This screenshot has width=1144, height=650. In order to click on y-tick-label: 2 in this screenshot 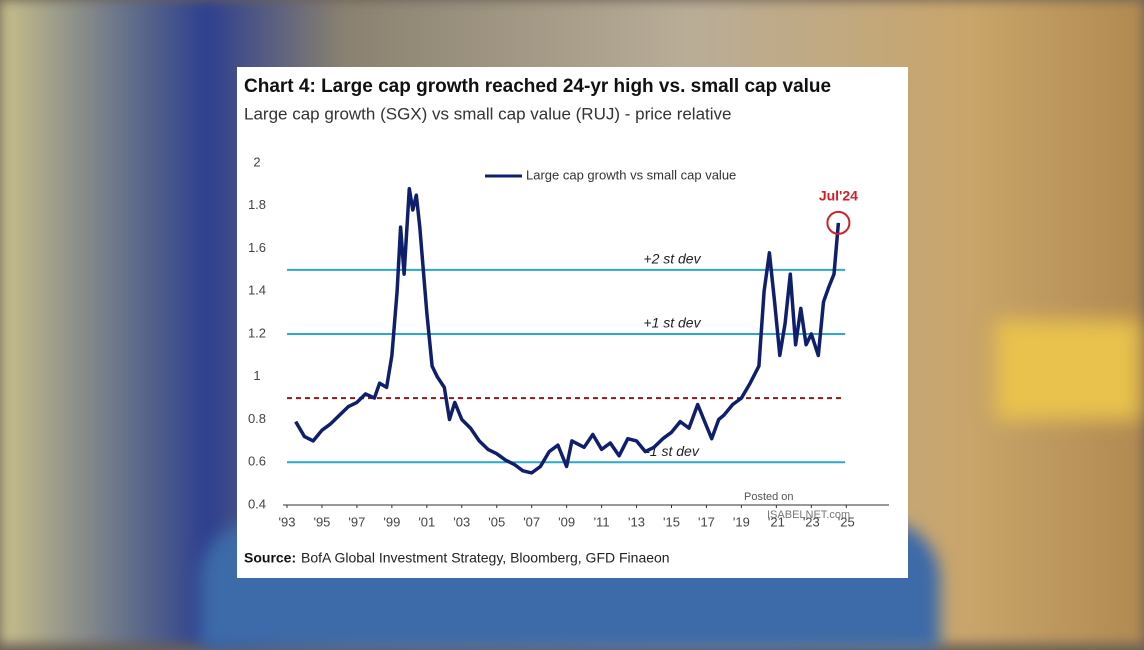, I will do `click(256, 161)`.